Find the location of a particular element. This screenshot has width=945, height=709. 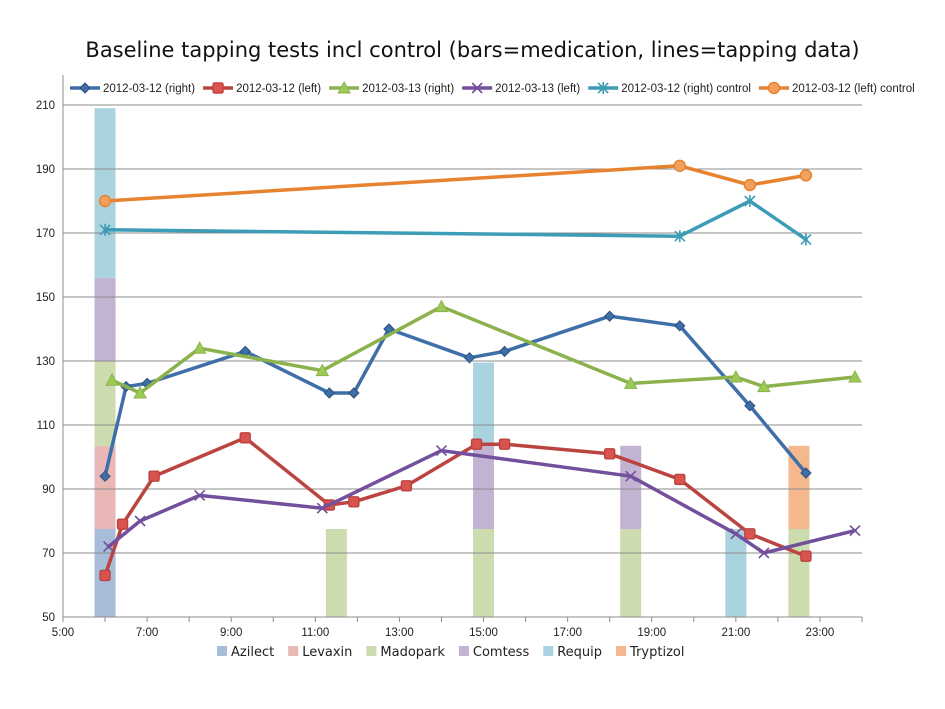

y-tick-labels: 50 70 90 110 130 150 170 190 210 is located at coordinates (45, 362).